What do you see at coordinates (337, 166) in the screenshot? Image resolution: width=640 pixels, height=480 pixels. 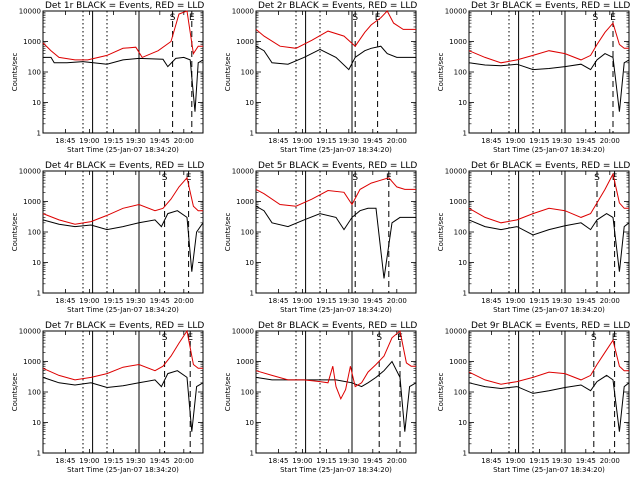 I see `panel-title: Det 5r BLACK = Events, RED = LLD` at bounding box center [337, 166].